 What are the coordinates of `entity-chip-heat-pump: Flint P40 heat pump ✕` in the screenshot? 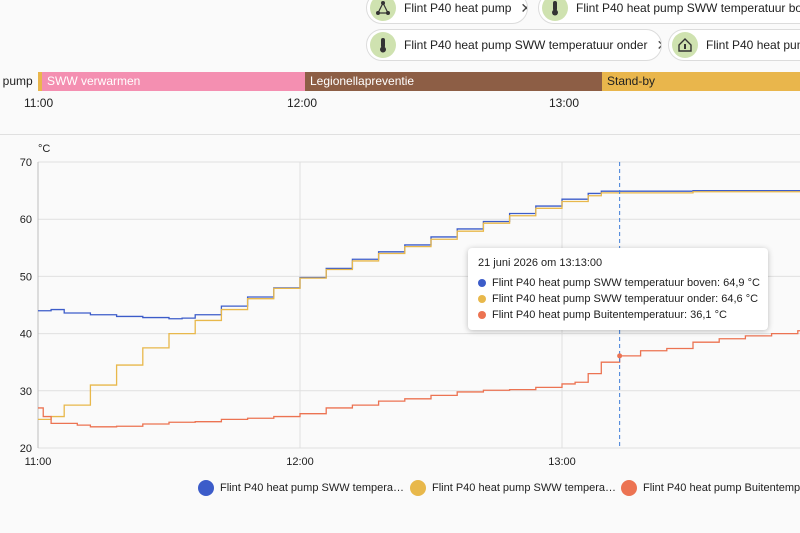 It's located at (447, 12).